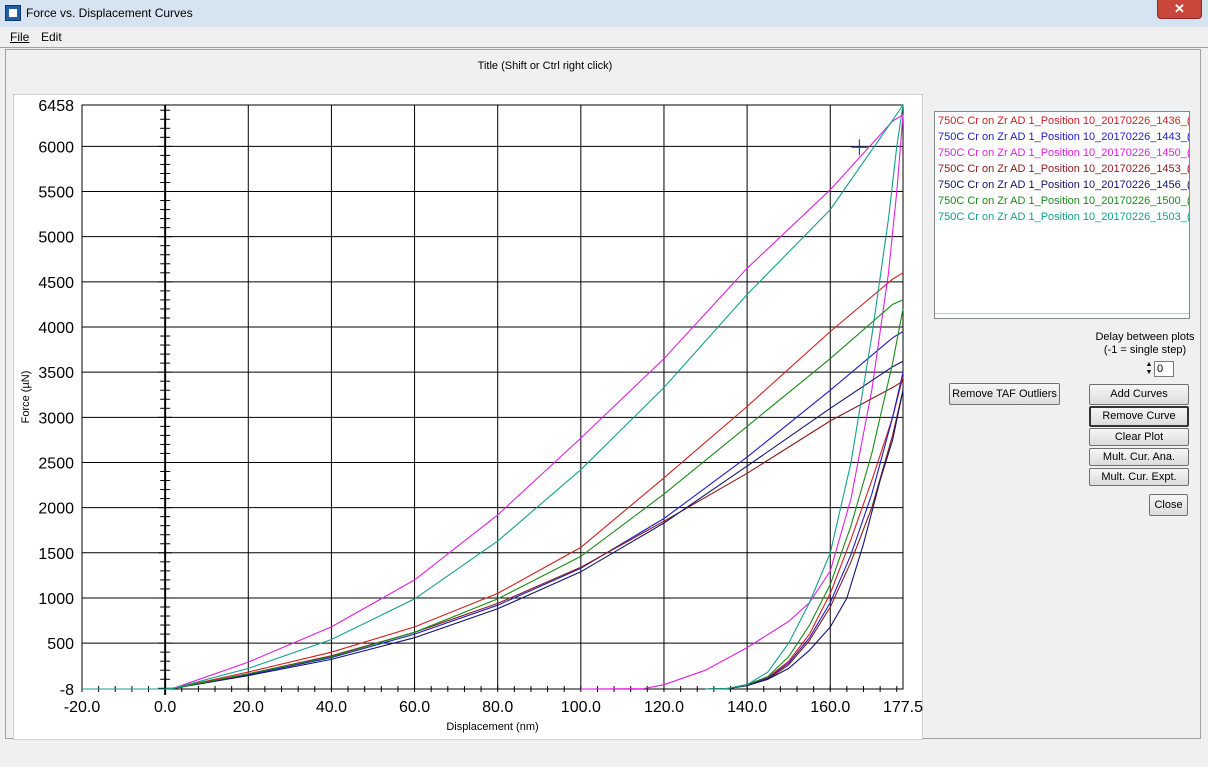 The height and width of the screenshot is (767, 1208). Describe the element at coordinates (56, 106) in the screenshot. I see `y-tick-label: 6458` at that location.